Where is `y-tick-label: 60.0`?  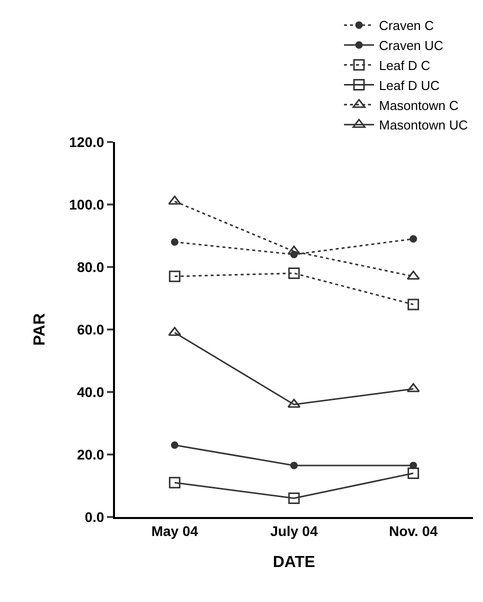
y-tick-label: 60.0 is located at coordinates (90, 329).